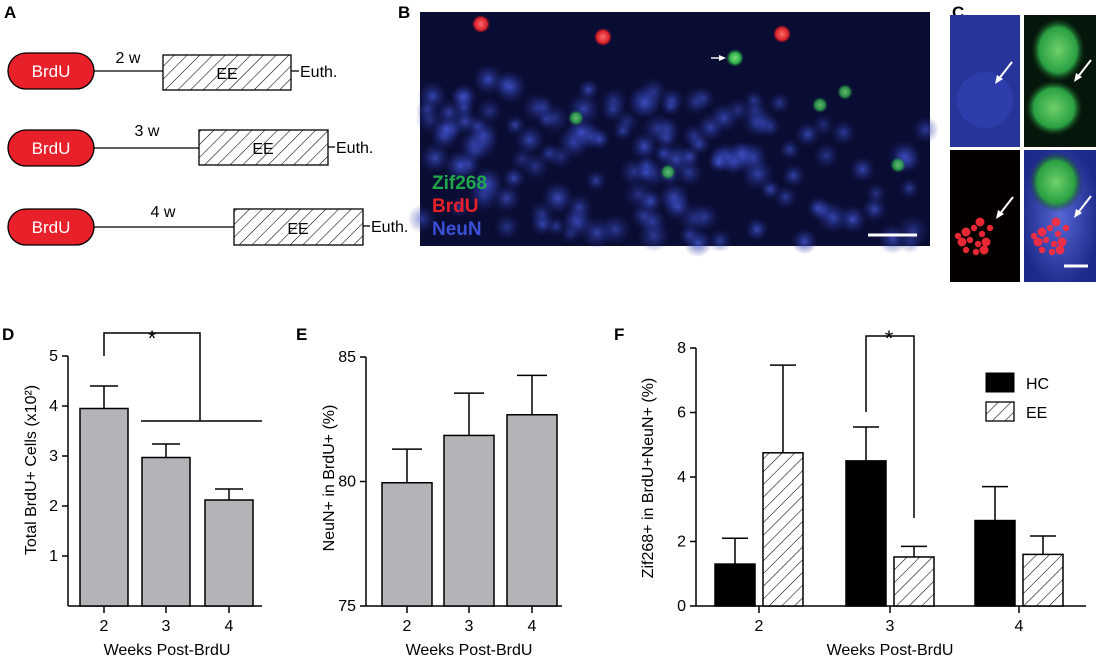  I want to click on c-arrow-heads, so click(1038, 146).